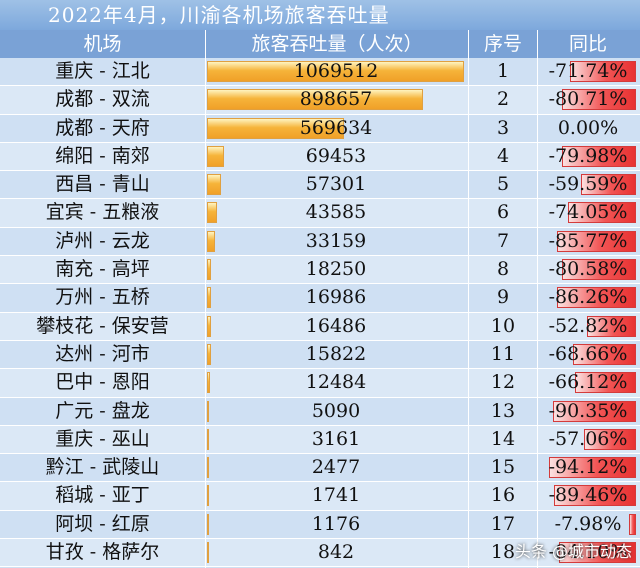 The height and width of the screenshot is (568, 640). I want to click on table-row: 广元 - 盘龙 5090 13 -90.35%, so click(320, 412).